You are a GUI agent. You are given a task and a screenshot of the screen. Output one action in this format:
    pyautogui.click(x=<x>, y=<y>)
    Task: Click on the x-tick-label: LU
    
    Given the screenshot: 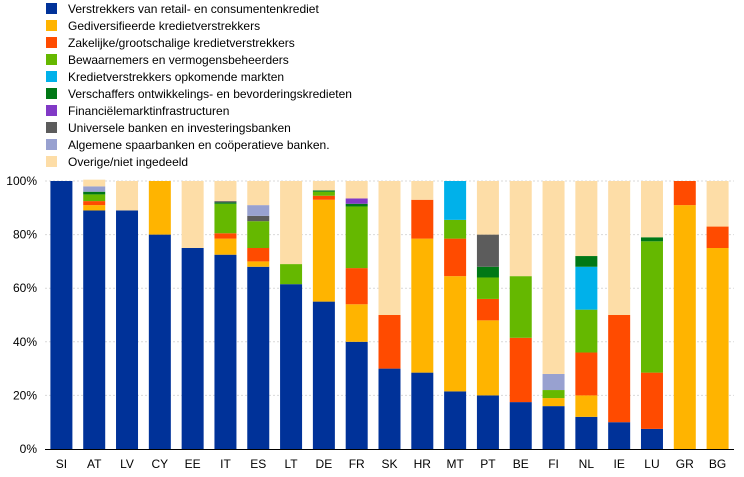 What is the action you would take?
    pyautogui.click(x=651, y=464)
    